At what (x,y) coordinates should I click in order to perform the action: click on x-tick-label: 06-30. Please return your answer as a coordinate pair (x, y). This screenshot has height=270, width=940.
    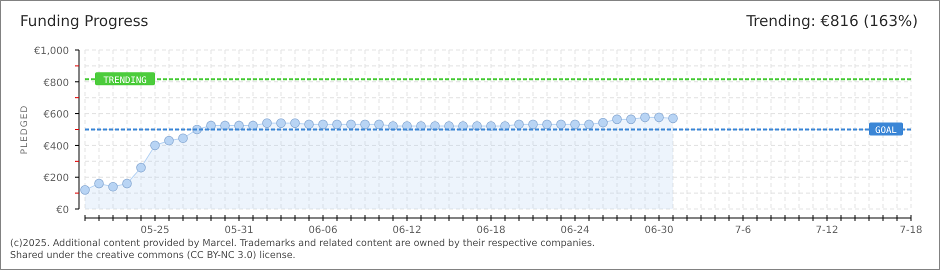
    Looking at the image, I should click on (659, 230).